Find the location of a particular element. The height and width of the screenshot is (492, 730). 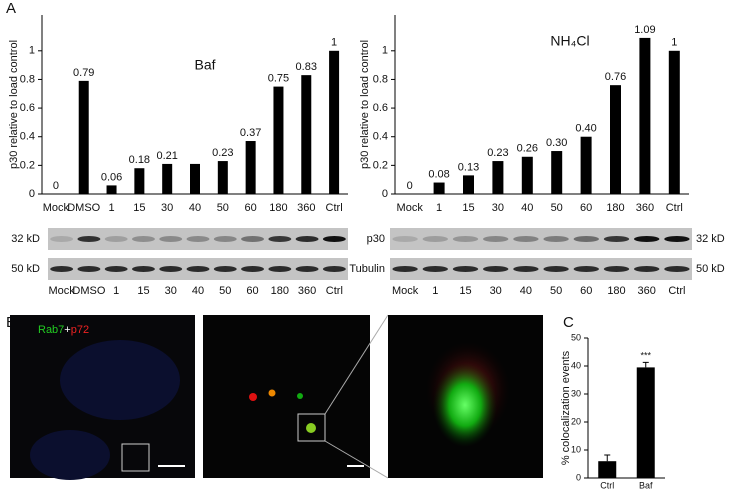

x-tick-label: 1 is located at coordinates (439, 208).